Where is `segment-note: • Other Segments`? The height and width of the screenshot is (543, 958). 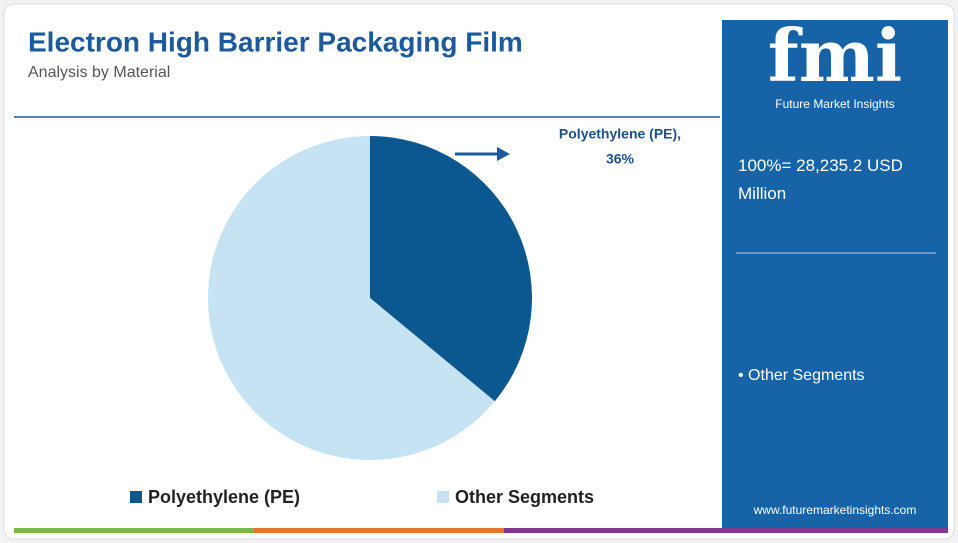
segment-note: • Other Segments is located at coordinates (801, 375).